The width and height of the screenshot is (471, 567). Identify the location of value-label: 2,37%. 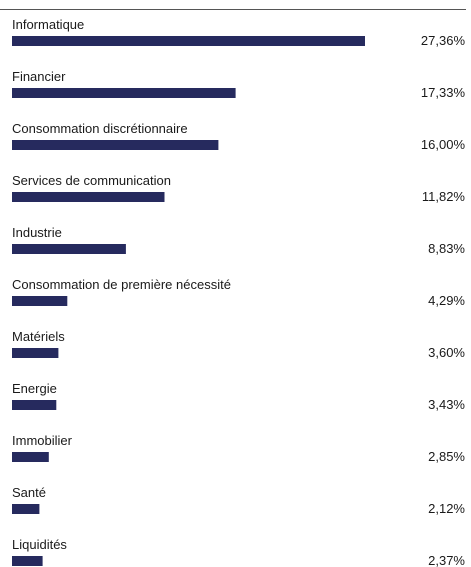
(446, 560).